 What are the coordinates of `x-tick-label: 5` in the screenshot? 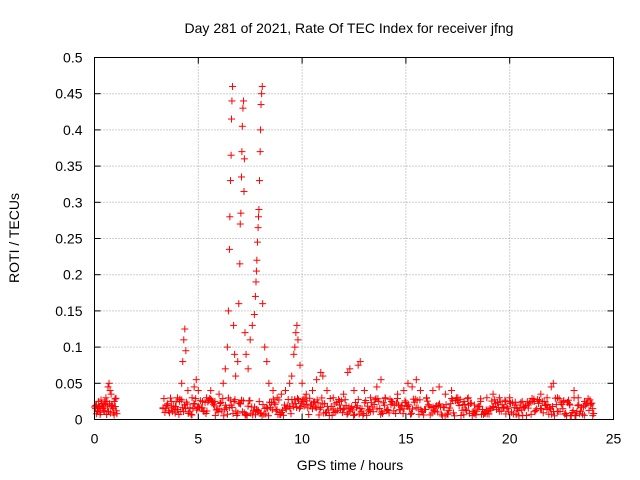 It's located at (198, 439).